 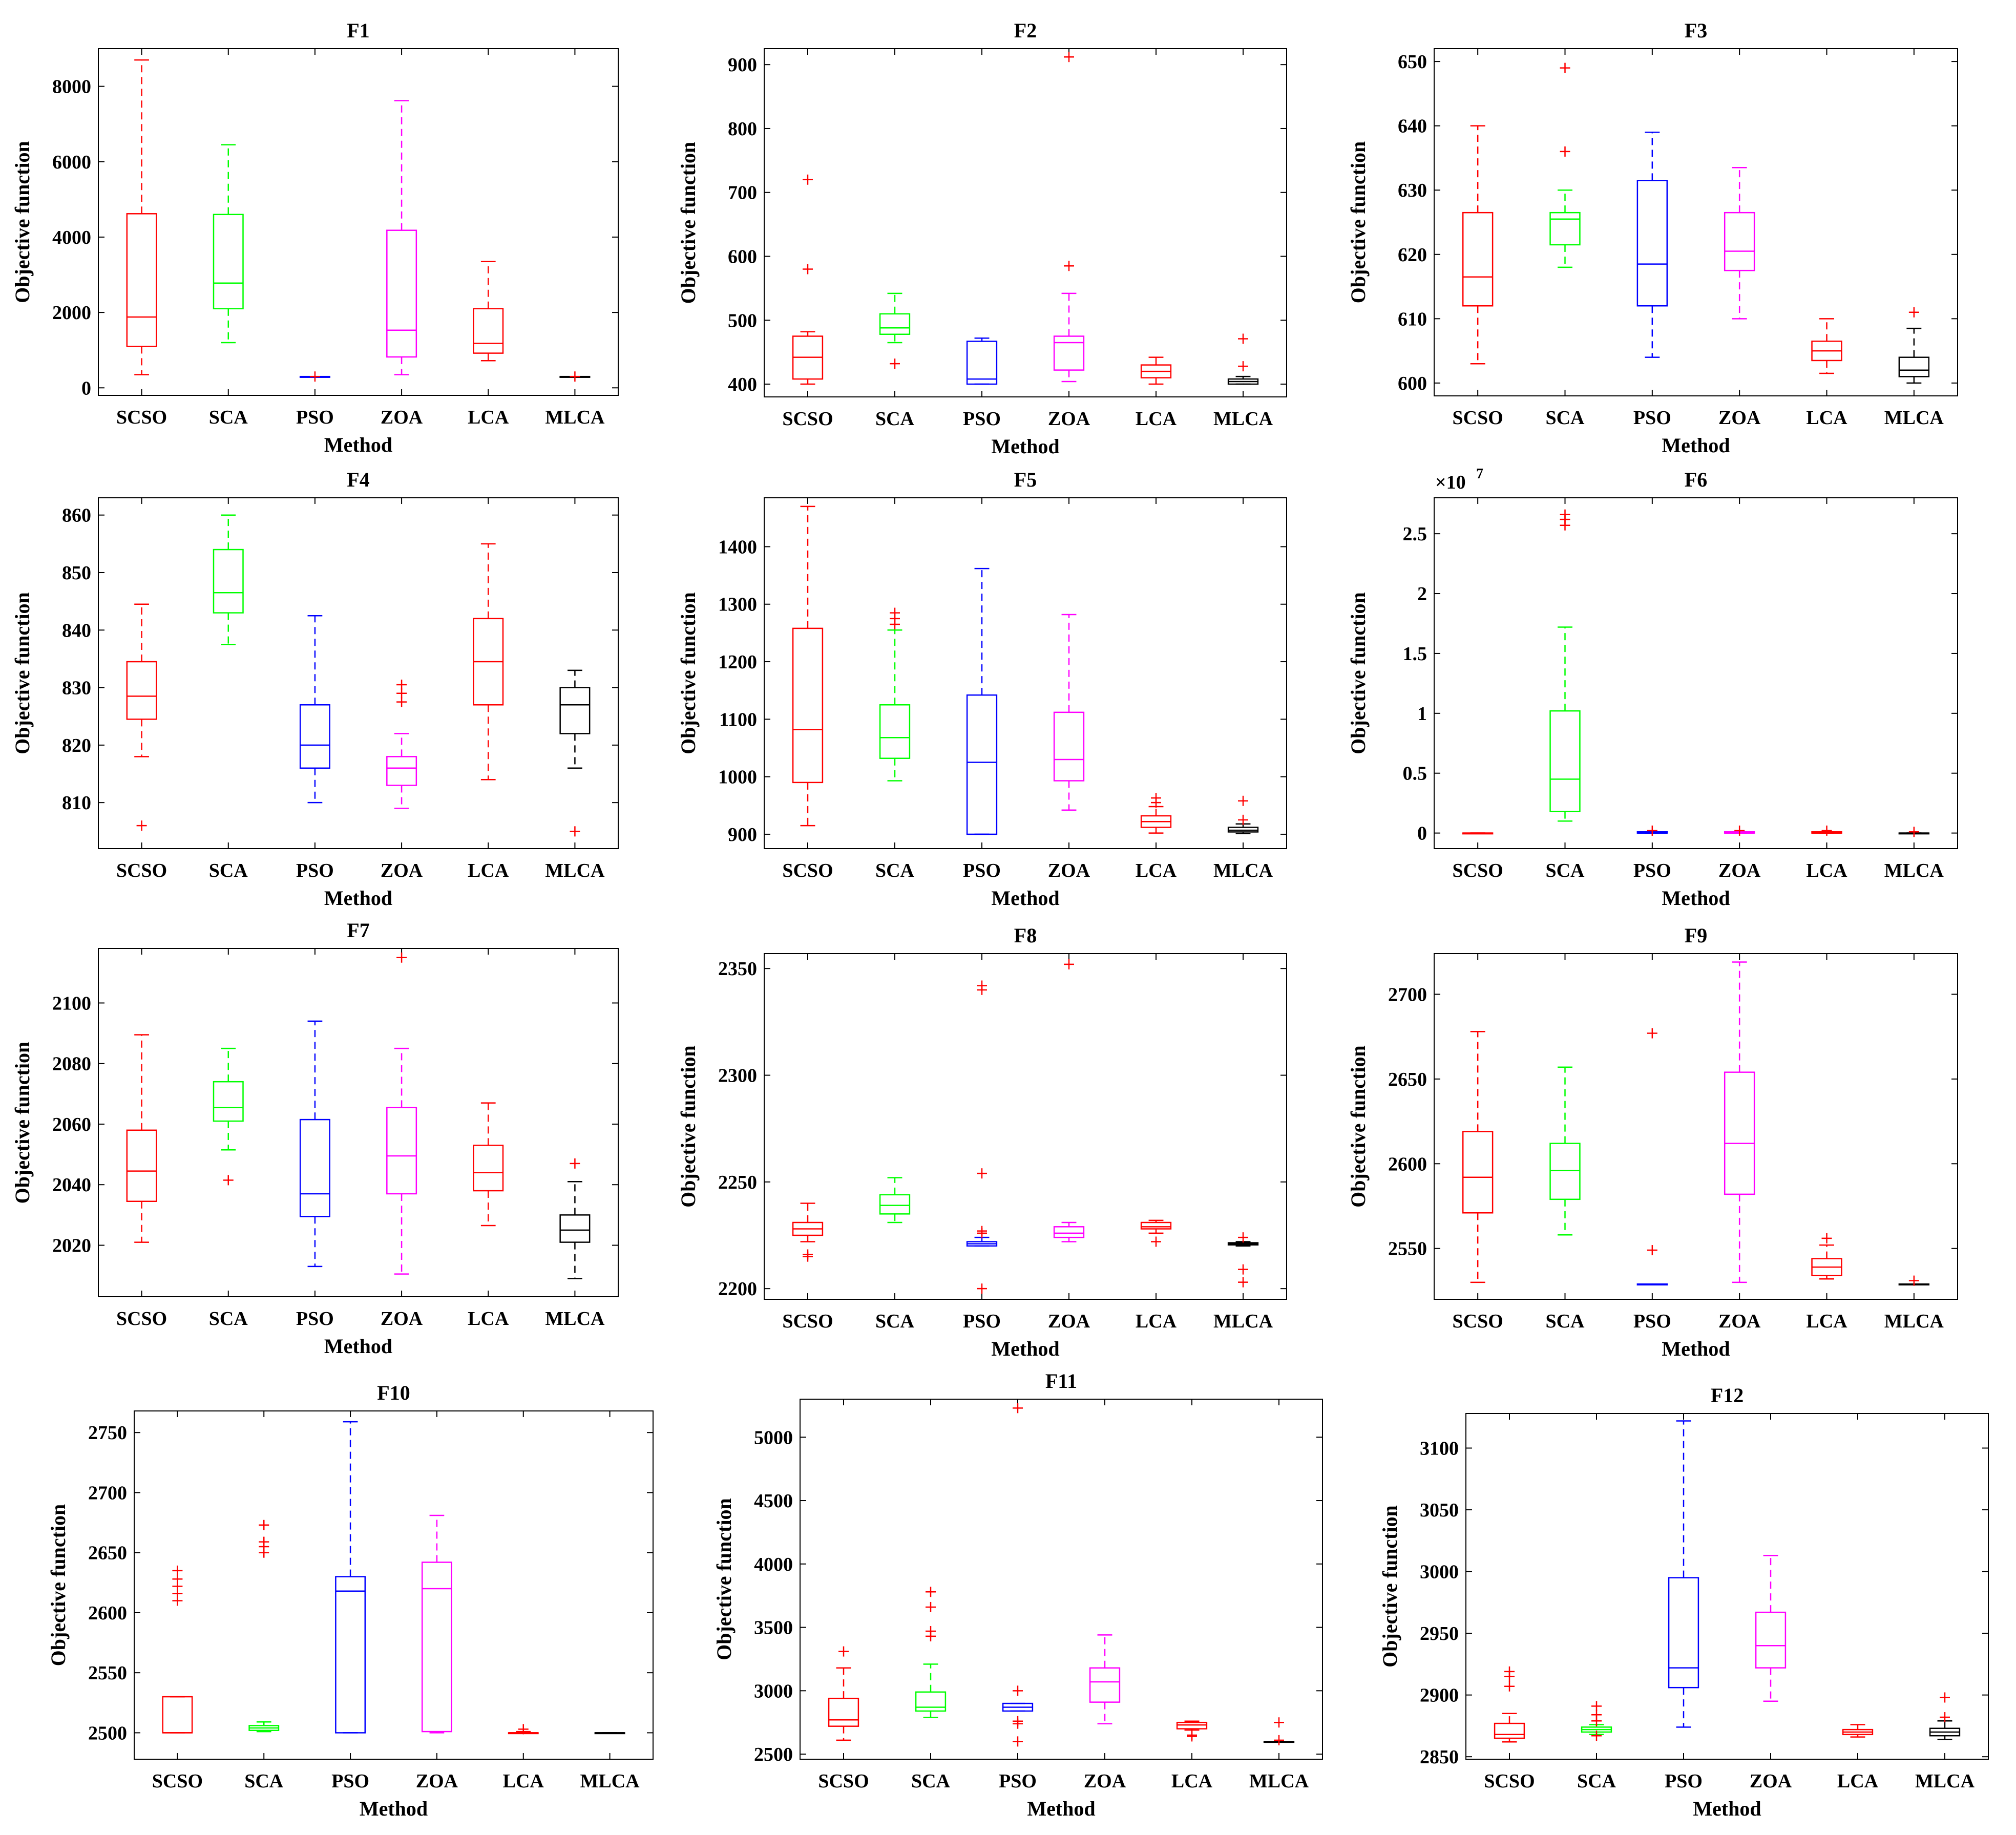 What do you see at coordinates (393, 1392) in the screenshot?
I see `panel-title: F10` at bounding box center [393, 1392].